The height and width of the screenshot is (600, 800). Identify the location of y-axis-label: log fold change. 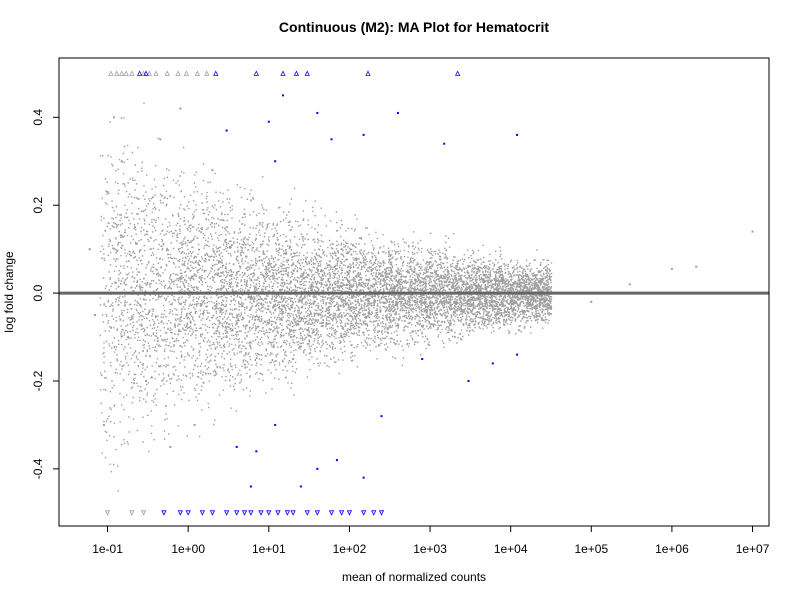
(9, 292).